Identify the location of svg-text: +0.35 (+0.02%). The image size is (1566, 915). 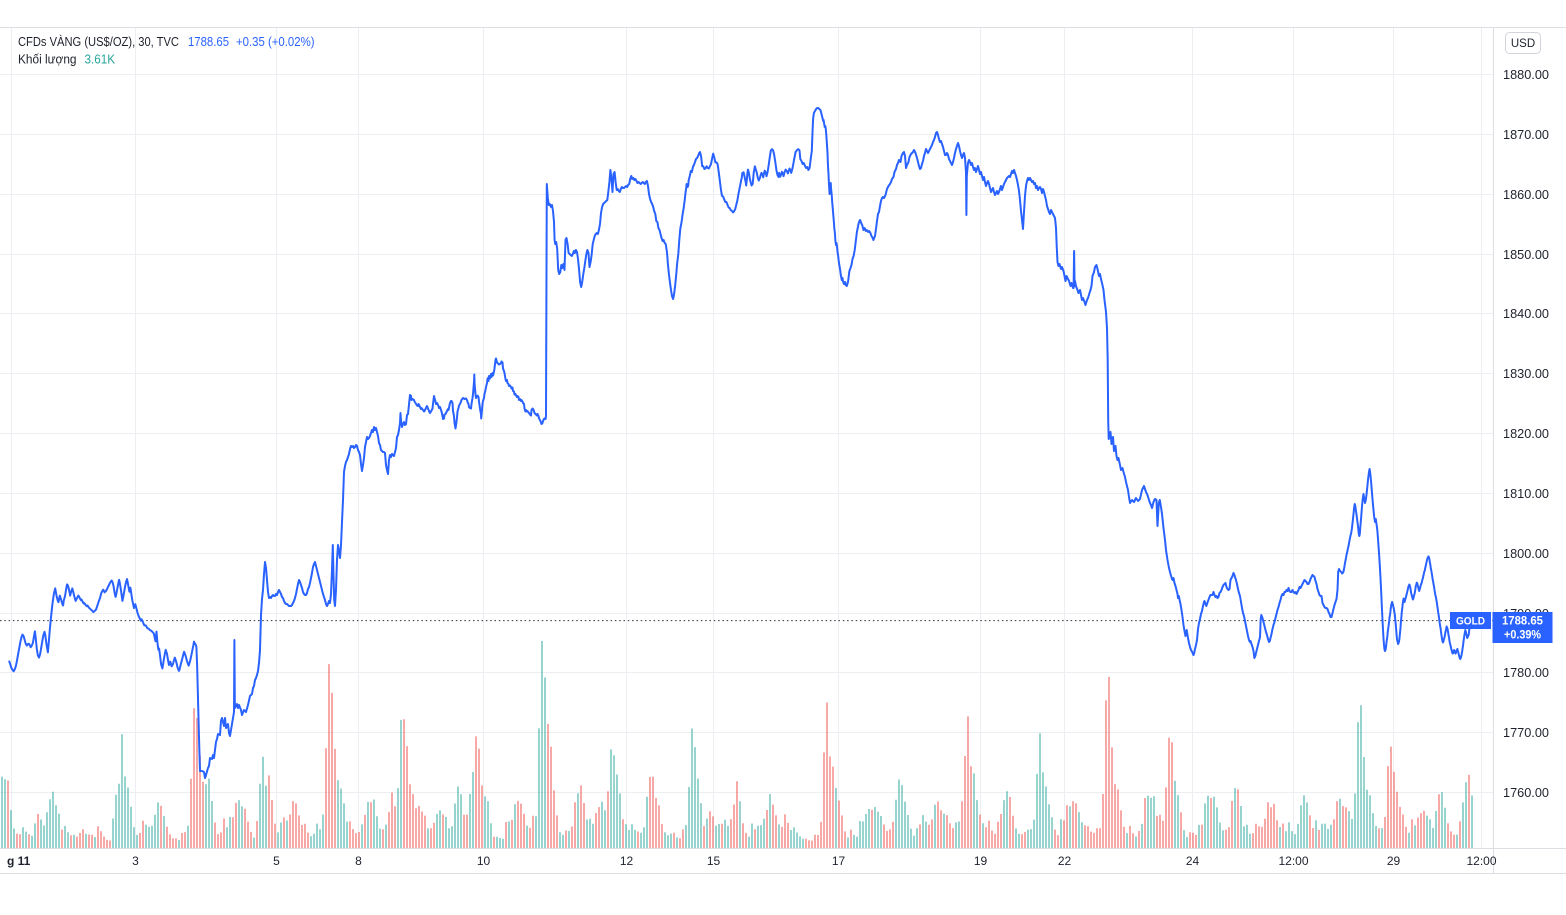
(275, 42).